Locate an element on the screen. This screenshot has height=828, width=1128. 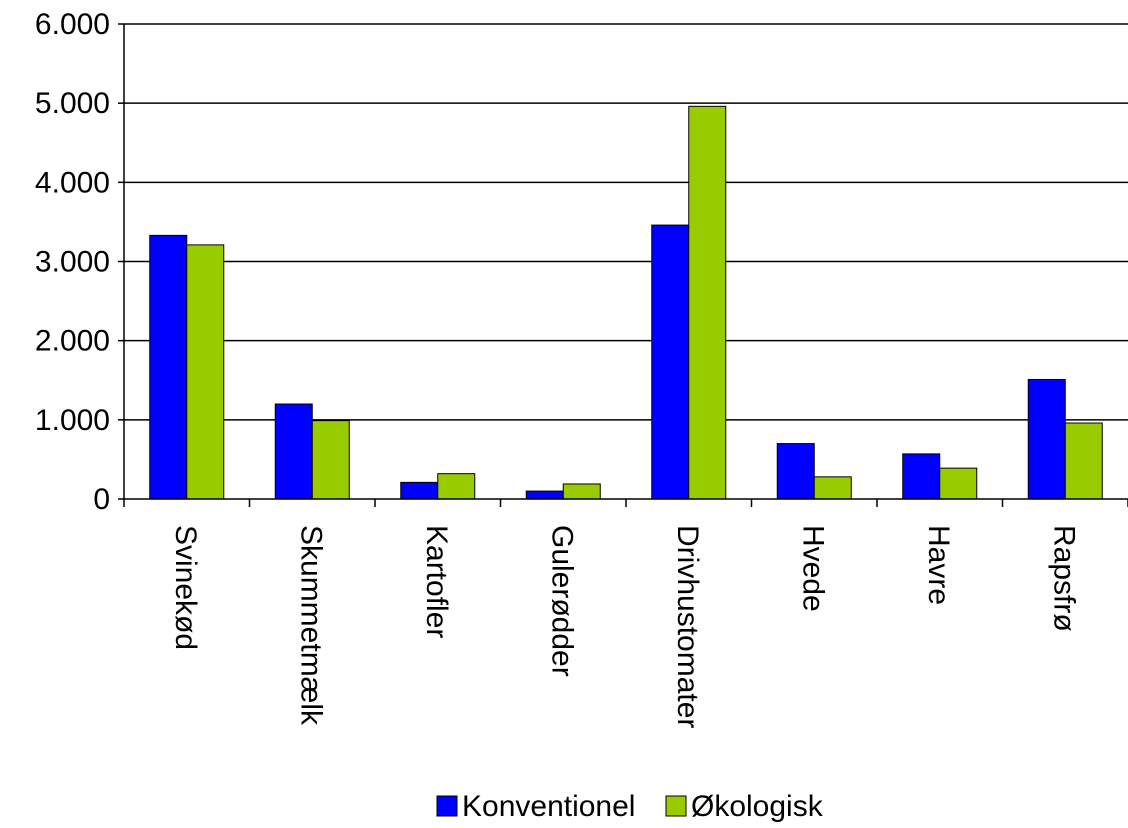
y-tick-label: 6.000 is located at coordinates (72, 24).